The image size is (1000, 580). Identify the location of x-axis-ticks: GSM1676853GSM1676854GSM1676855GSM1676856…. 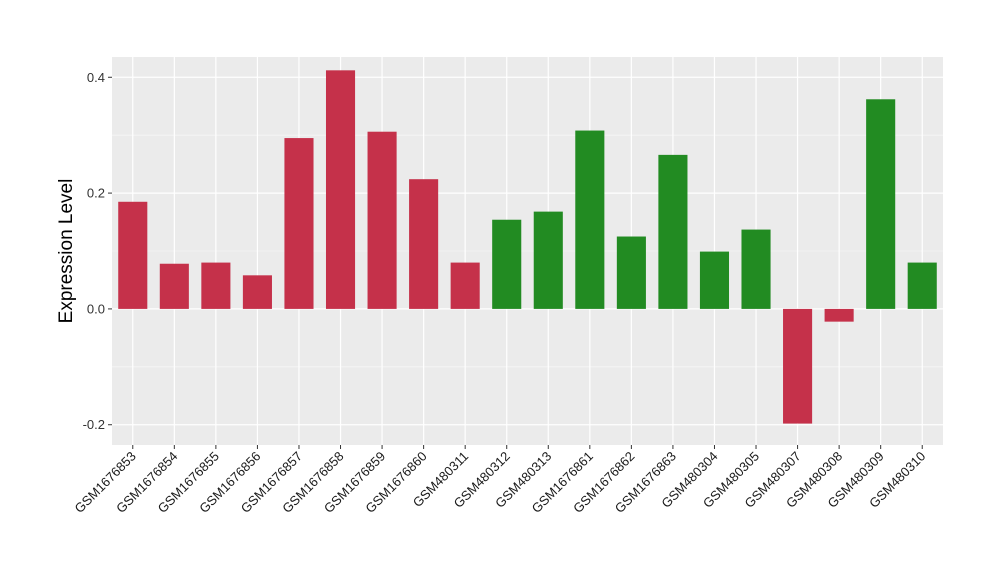
(500, 480).